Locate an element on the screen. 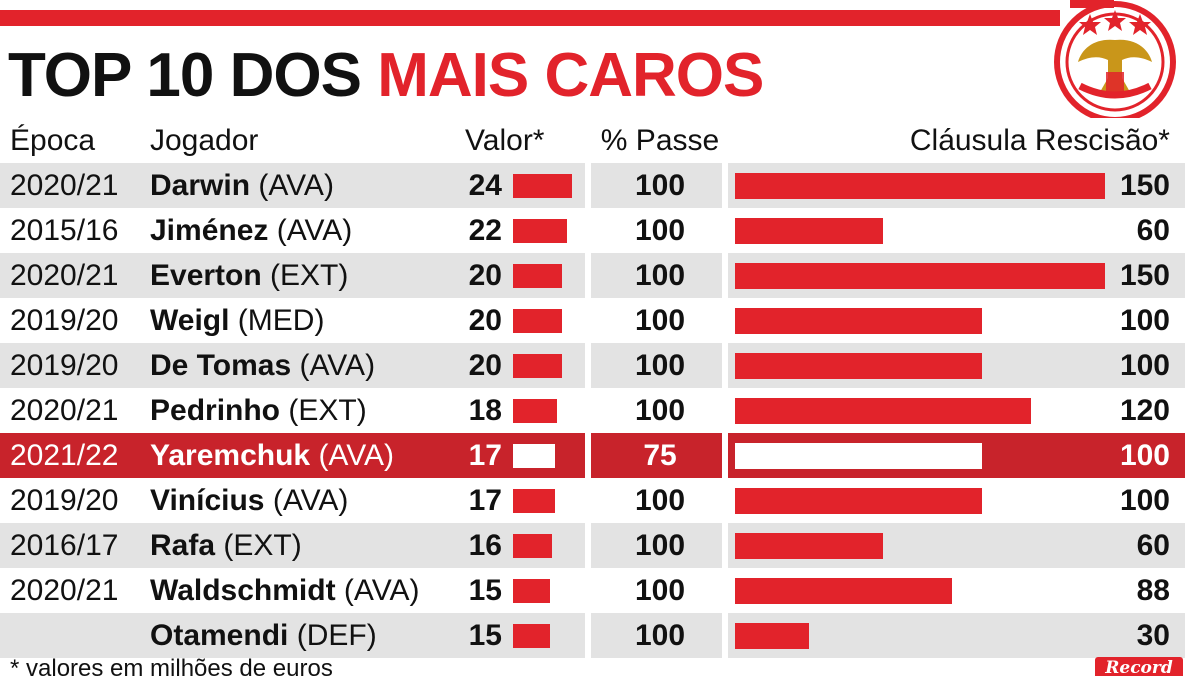  player-name: Pedrinho is located at coordinates (215, 410).